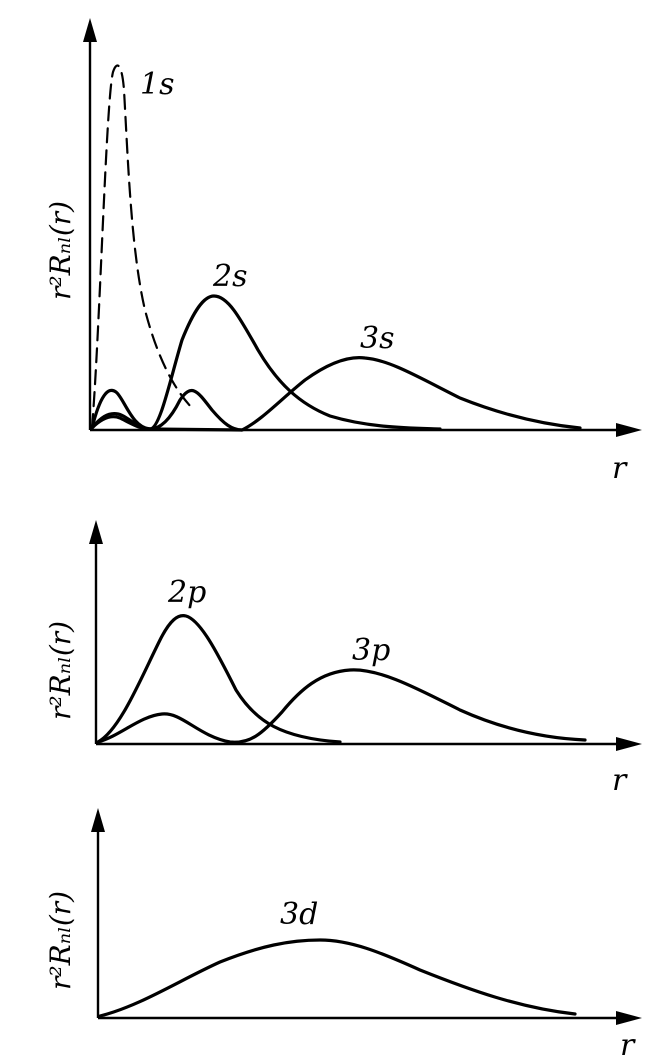  Describe the element at coordinates (336, 394) in the screenshot. I see `curve-3s` at that location.